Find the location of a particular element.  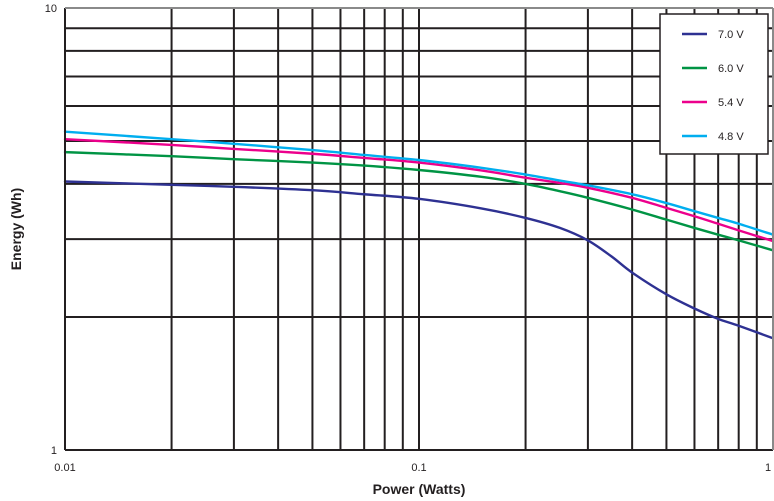

legend-label: 4.8 V is located at coordinates (731, 137).